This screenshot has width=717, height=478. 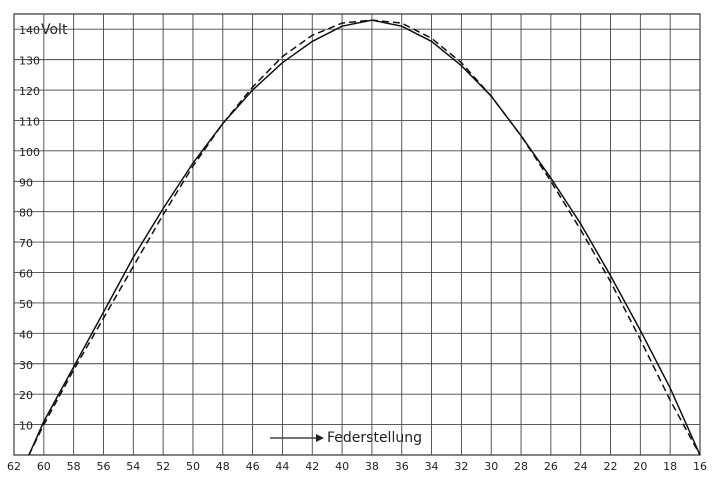 I want to click on x-tick-label: 38, so click(x=372, y=466).